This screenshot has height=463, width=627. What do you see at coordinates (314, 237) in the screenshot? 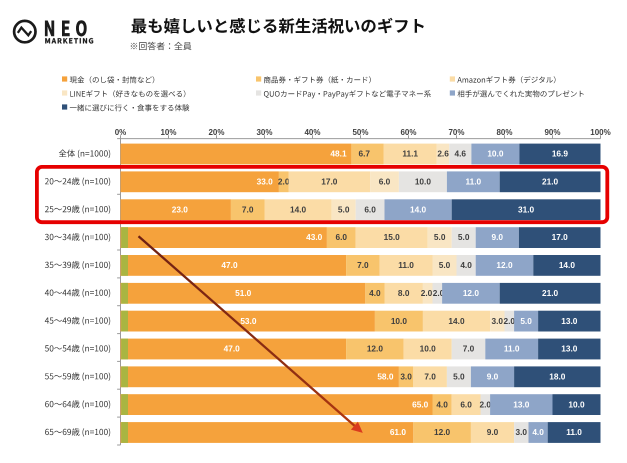
I see `svg-text: 43.0` at bounding box center [314, 237].